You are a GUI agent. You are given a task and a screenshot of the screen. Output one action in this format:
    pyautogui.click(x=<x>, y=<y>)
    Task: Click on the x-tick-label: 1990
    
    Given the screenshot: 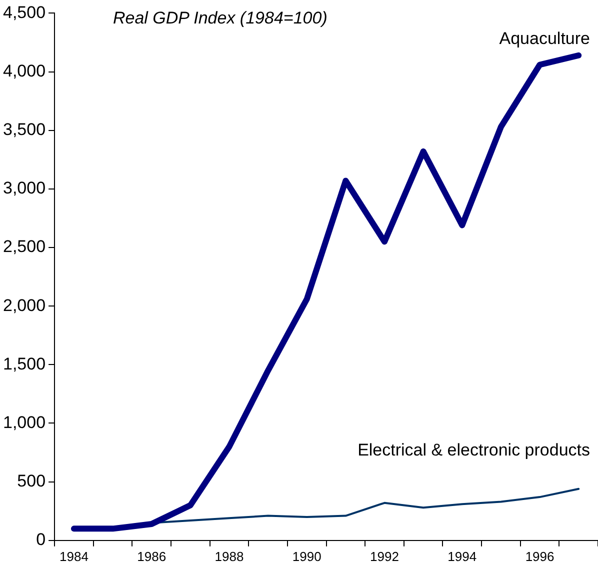 What is the action you would take?
    pyautogui.click(x=307, y=556)
    